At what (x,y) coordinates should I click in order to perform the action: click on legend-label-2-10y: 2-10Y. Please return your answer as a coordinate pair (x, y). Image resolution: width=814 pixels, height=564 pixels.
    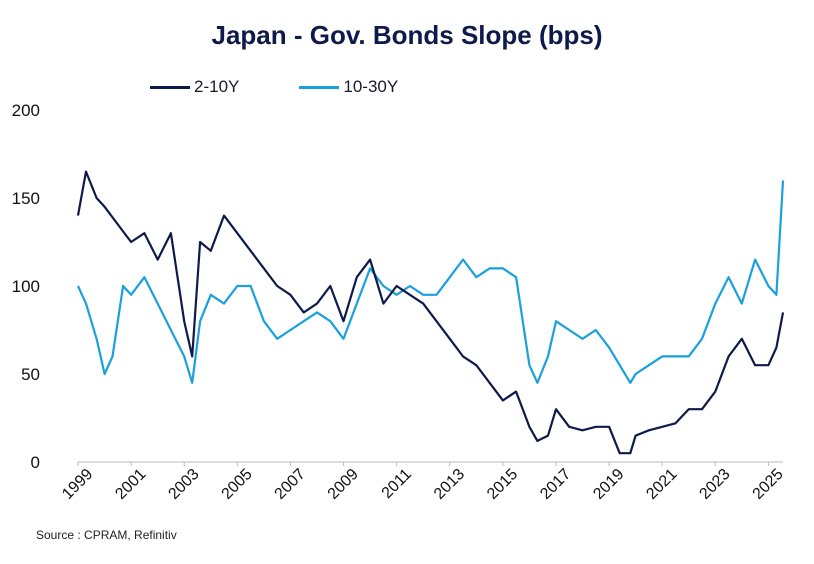
    Looking at the image, I should click on (217, 86).